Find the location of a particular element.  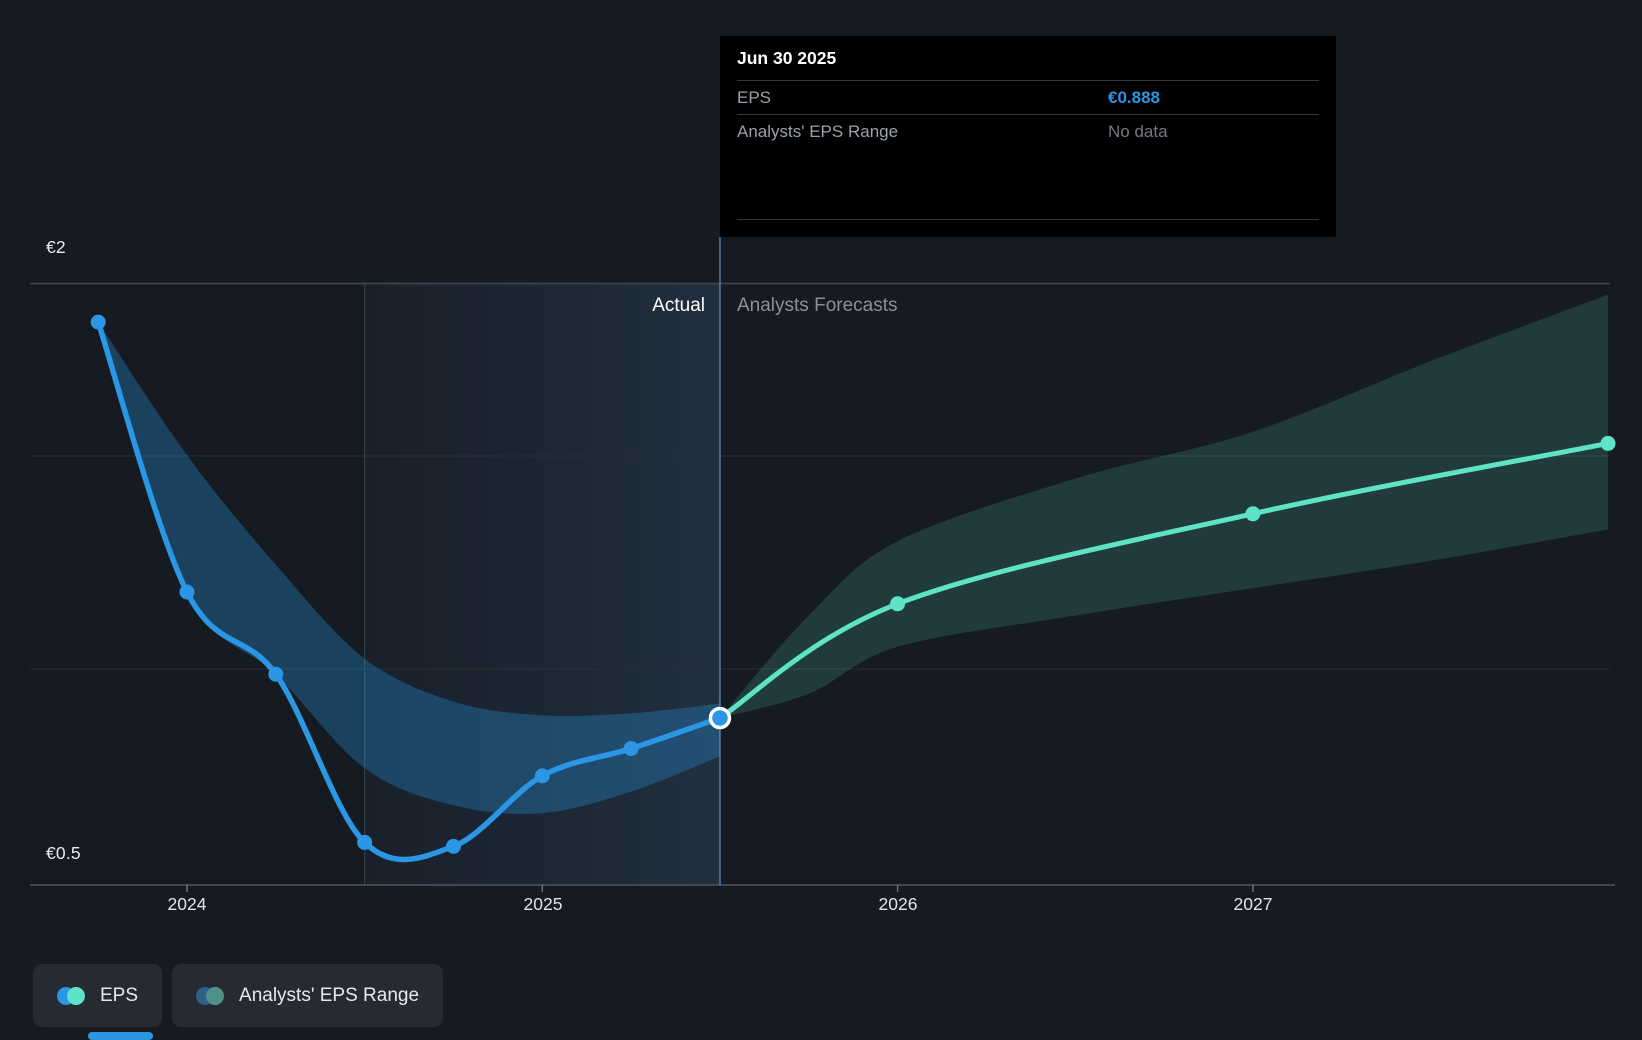

legend-item-eps: EPS is located at coordinates (98, 995).